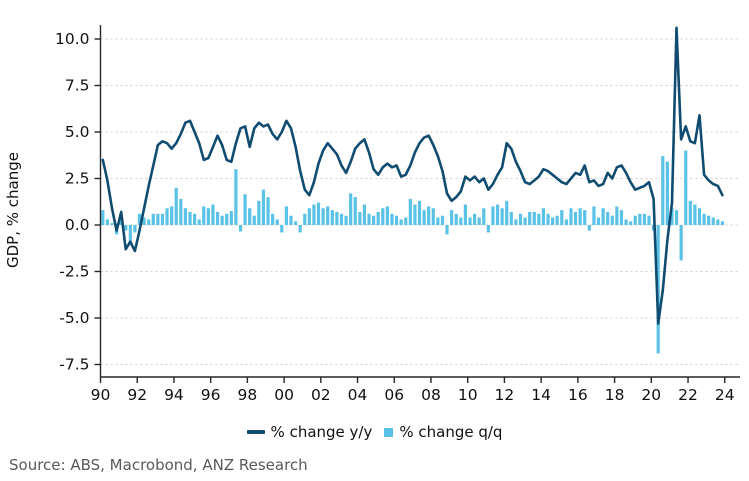 This screenshot has width=749, height=481. Describe the element at coordinates (72, 39) in the screenshot. I see `y-tick-label: 10.0` at that location.